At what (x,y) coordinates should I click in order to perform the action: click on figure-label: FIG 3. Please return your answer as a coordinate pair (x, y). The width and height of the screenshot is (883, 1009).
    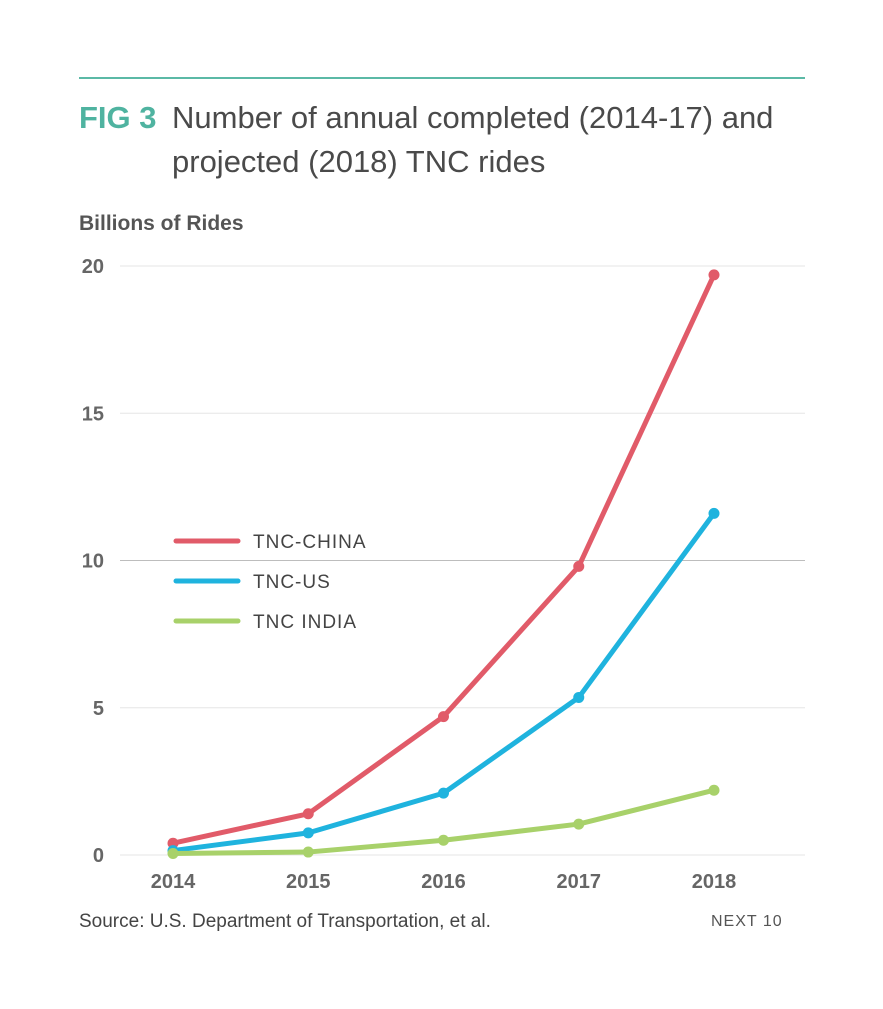
    Looking at the image, I should click on (118, 117).